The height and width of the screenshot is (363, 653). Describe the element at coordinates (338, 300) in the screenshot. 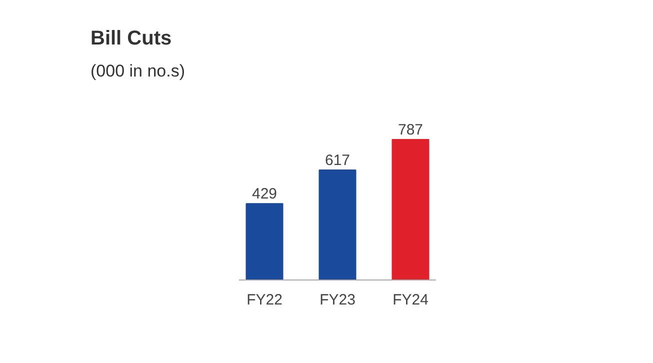

I see `x-tick-label: FY23` at that location.